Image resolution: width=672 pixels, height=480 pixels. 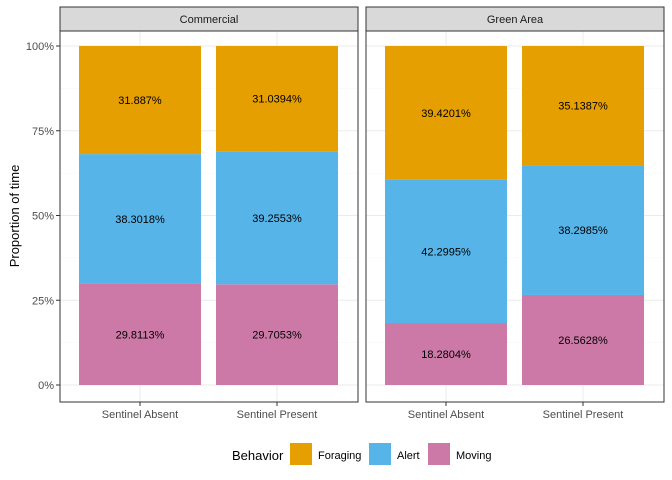 I want to click on facet-strip-label: Green Area, so click(x=515, y=20).